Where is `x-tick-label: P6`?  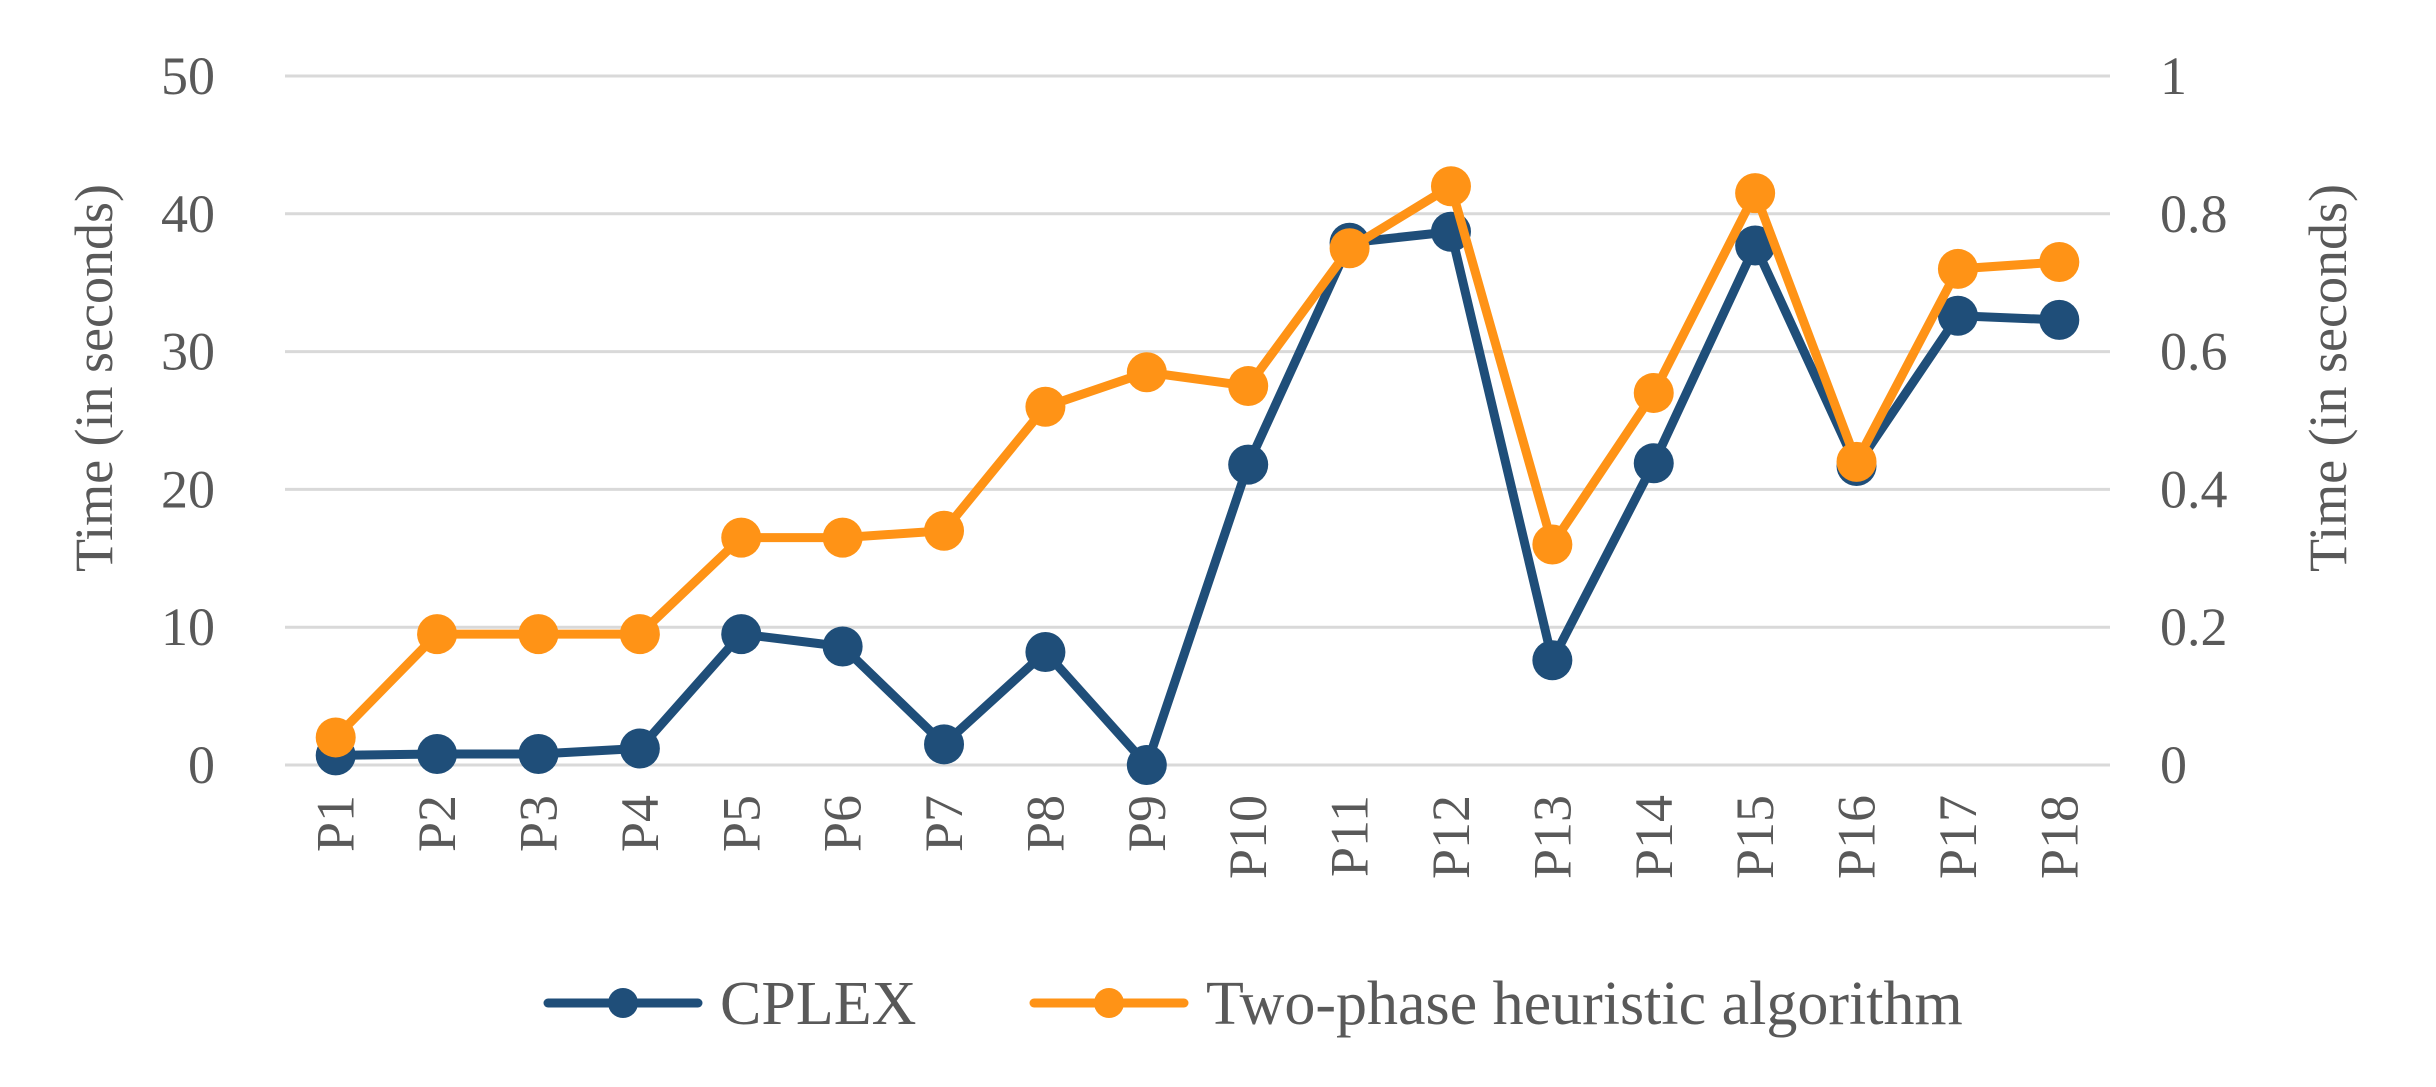
x-tick-label: P6 is located at coordinates (843, 823).